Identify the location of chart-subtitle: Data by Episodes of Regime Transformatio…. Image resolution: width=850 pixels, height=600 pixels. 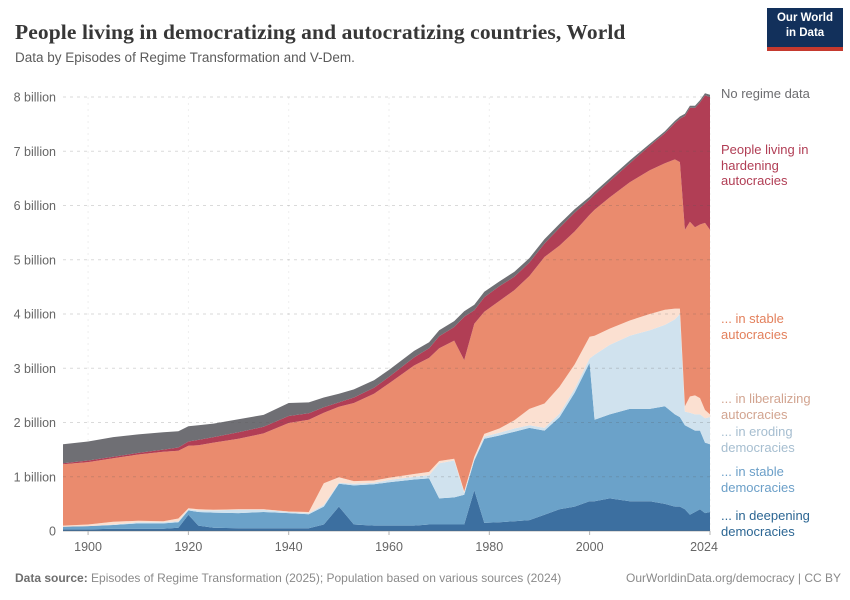
(185, 57).